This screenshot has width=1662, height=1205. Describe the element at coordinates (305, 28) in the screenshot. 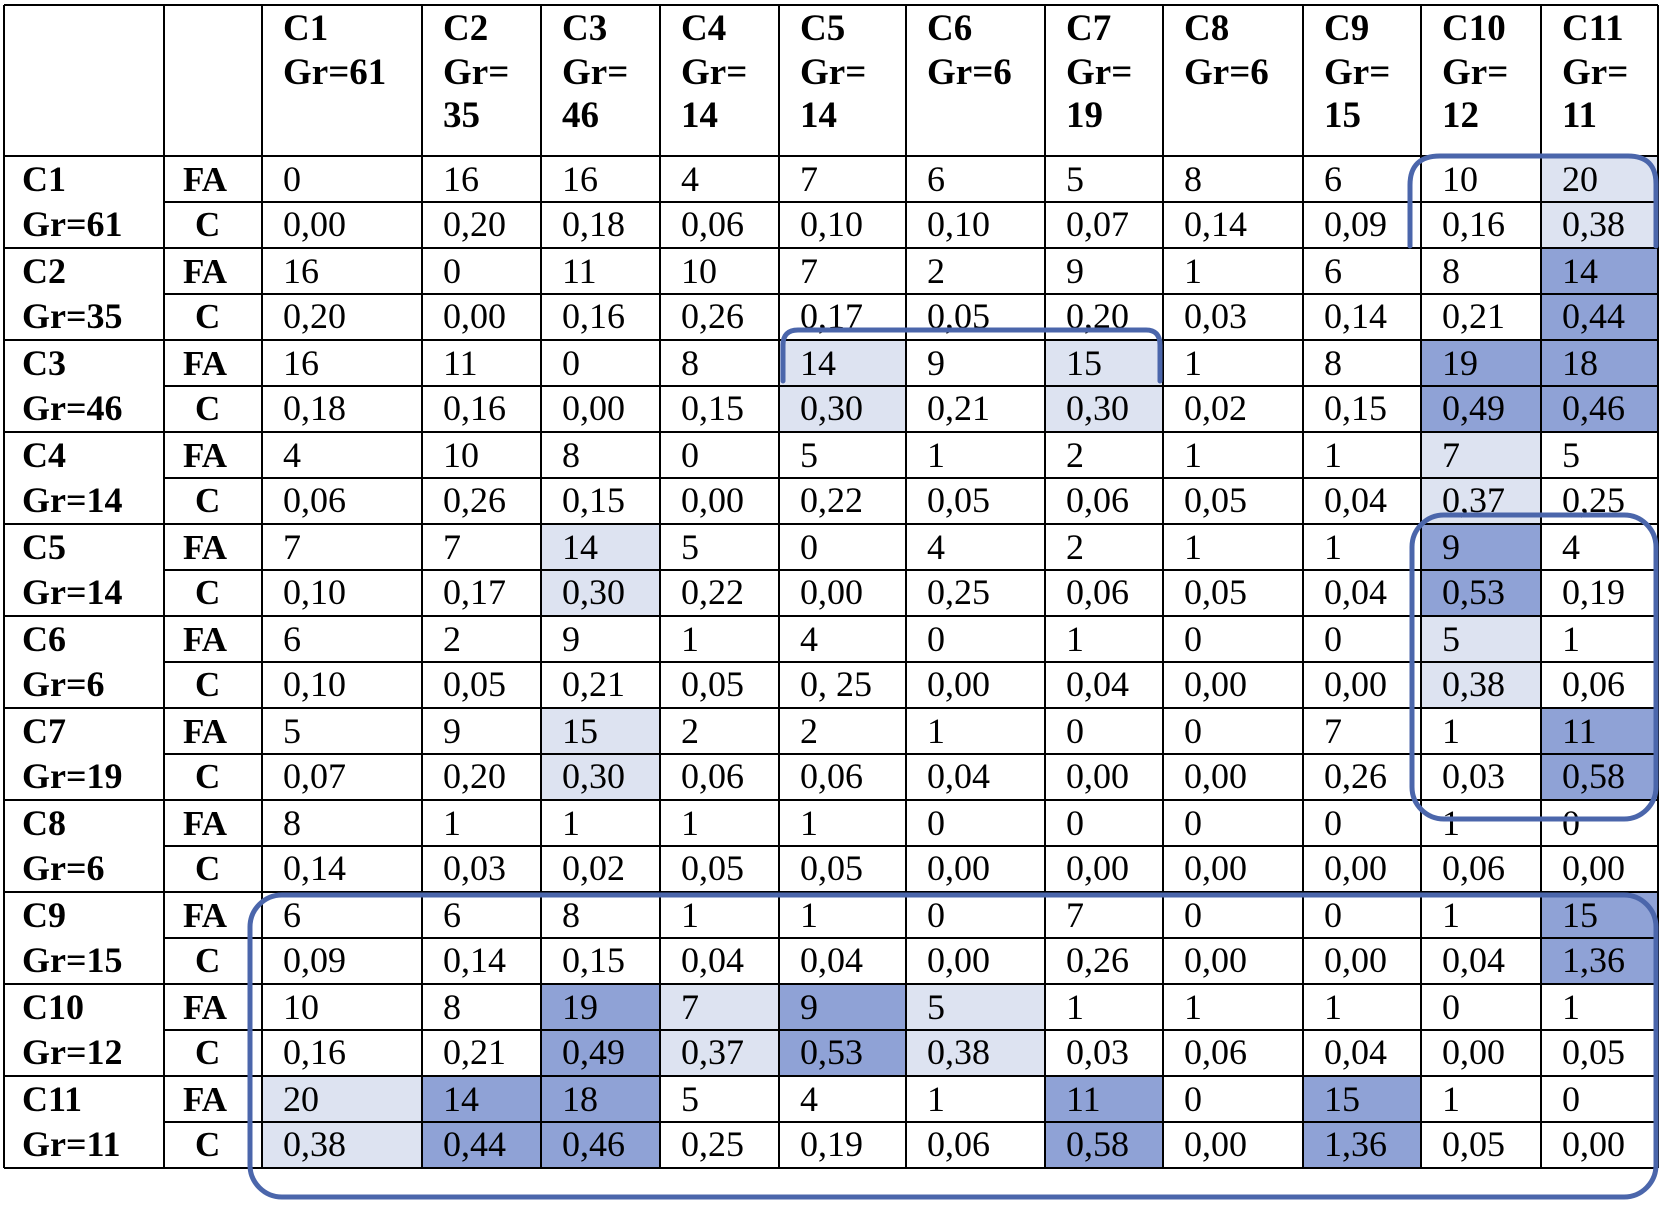

I see `col-header-name: C1` at that location.